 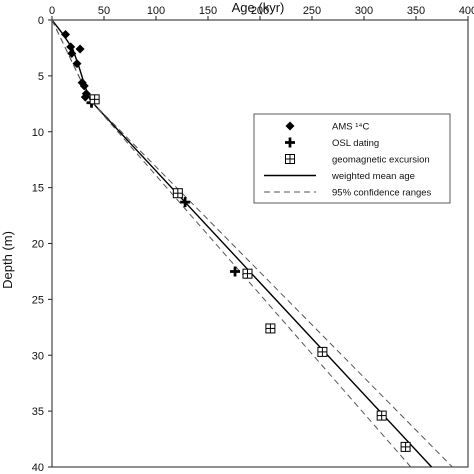 What do you see at coordinates (52, 11) in the screenshot?
I see `x-tick-label: 0` at bounding box center [52, 11].